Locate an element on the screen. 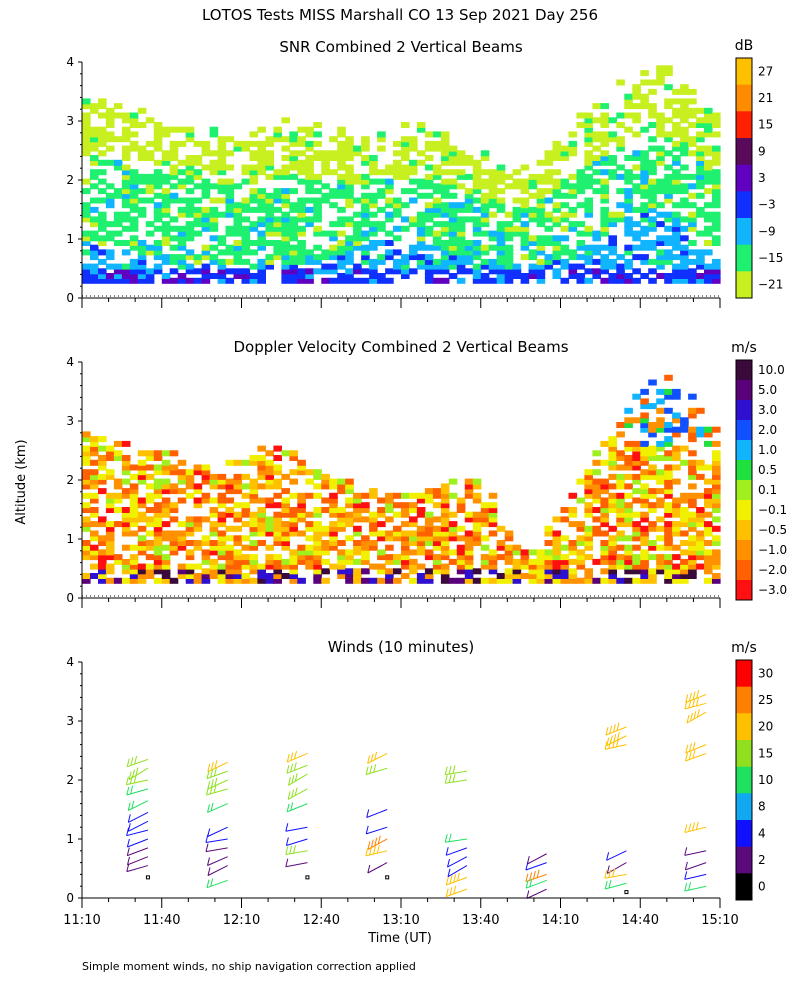 The height and width of the screenshot is (1000, 800). colorbar-label: 0 is located at coordinates (762, 887).